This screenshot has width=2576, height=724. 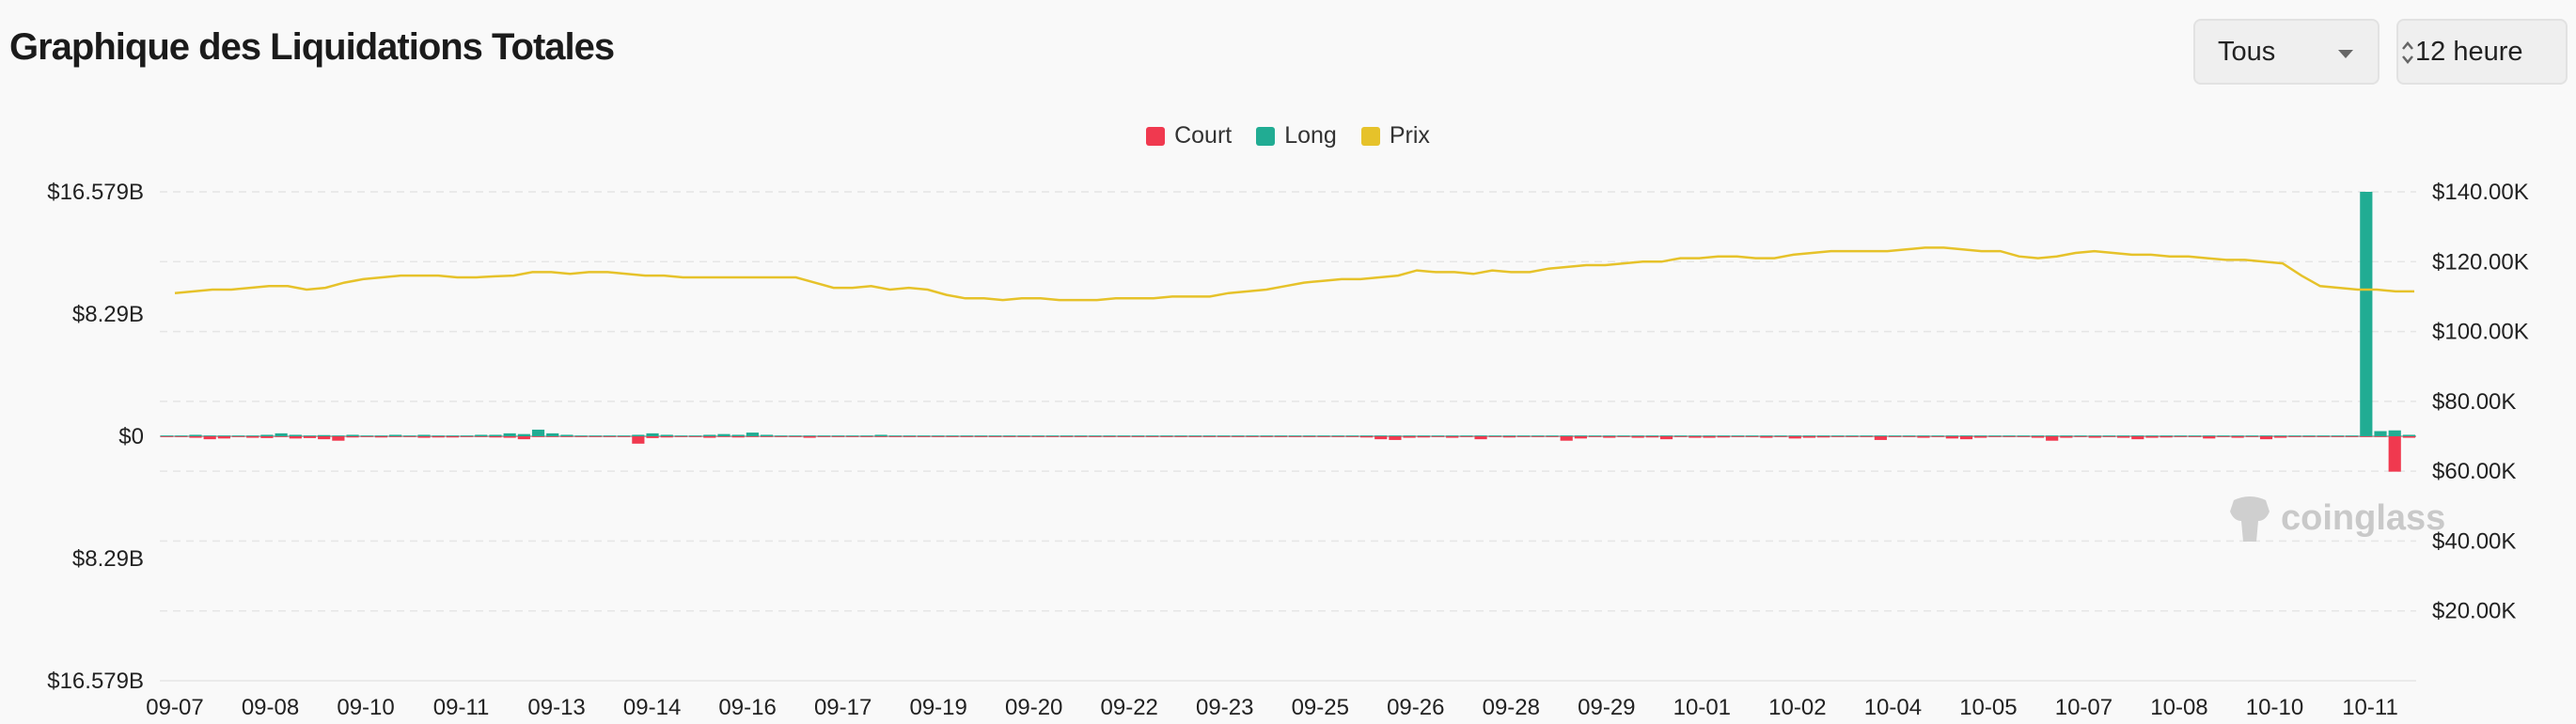 What do you see at coordinates (2481, 192) in the screenshot?
I see `right-tick-label: $140.00K` at bounding box center [2481, 192].